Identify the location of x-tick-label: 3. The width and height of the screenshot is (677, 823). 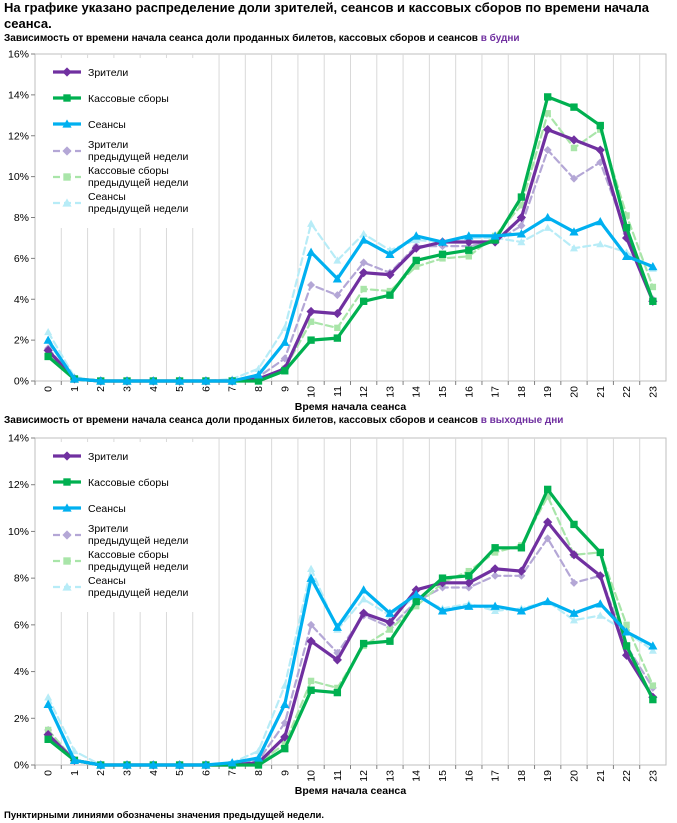
(128, 389).